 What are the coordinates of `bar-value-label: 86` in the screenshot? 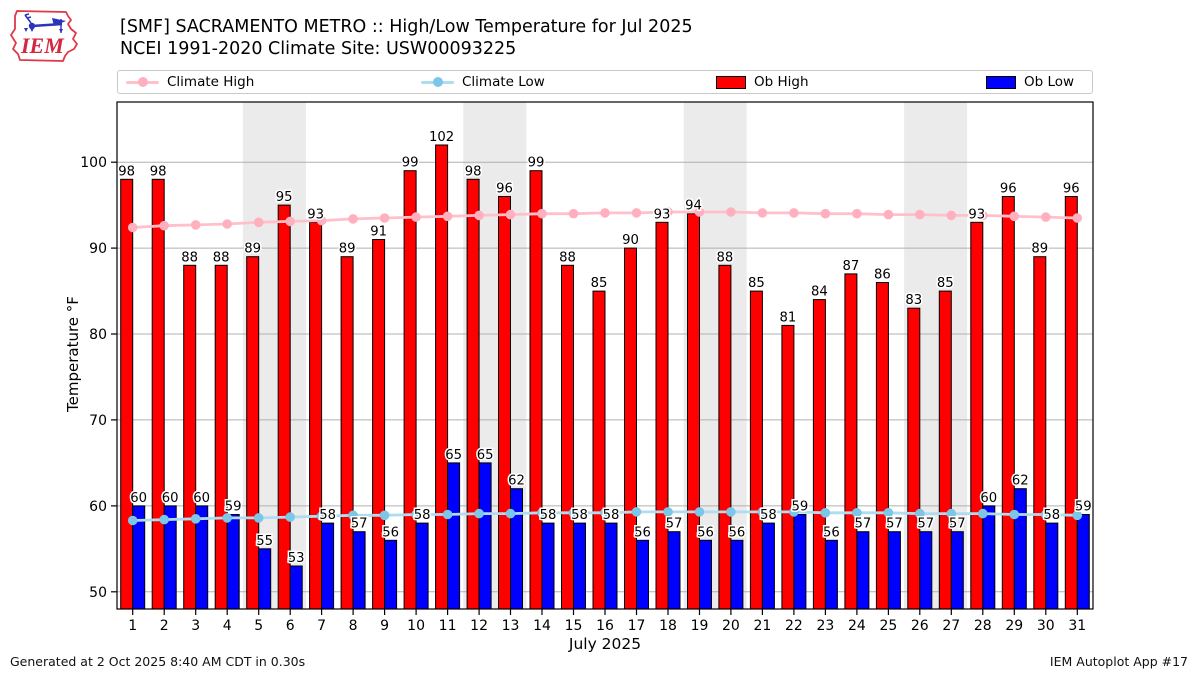 It's located at (882, 275).